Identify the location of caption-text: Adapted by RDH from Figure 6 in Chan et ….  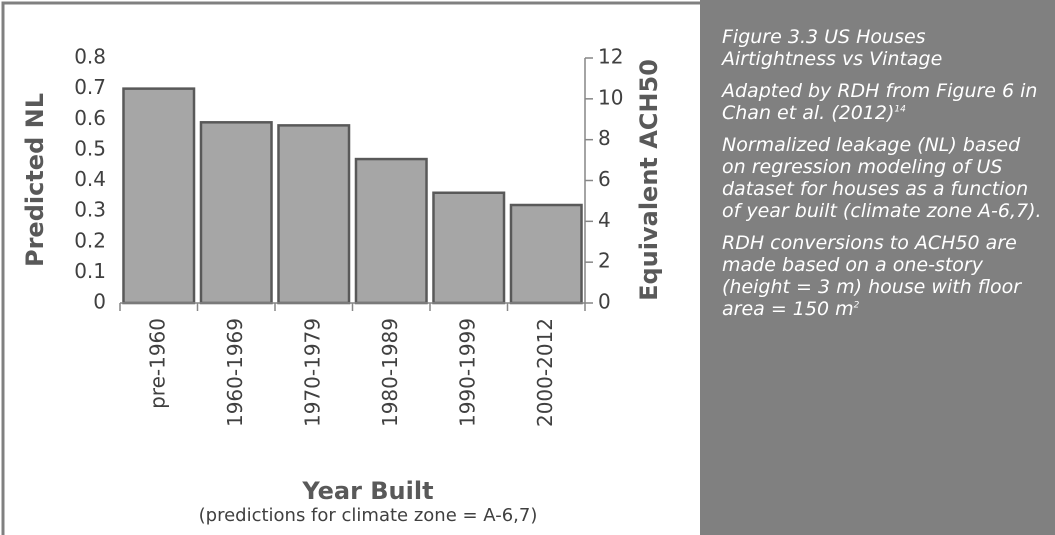
(880, 102).